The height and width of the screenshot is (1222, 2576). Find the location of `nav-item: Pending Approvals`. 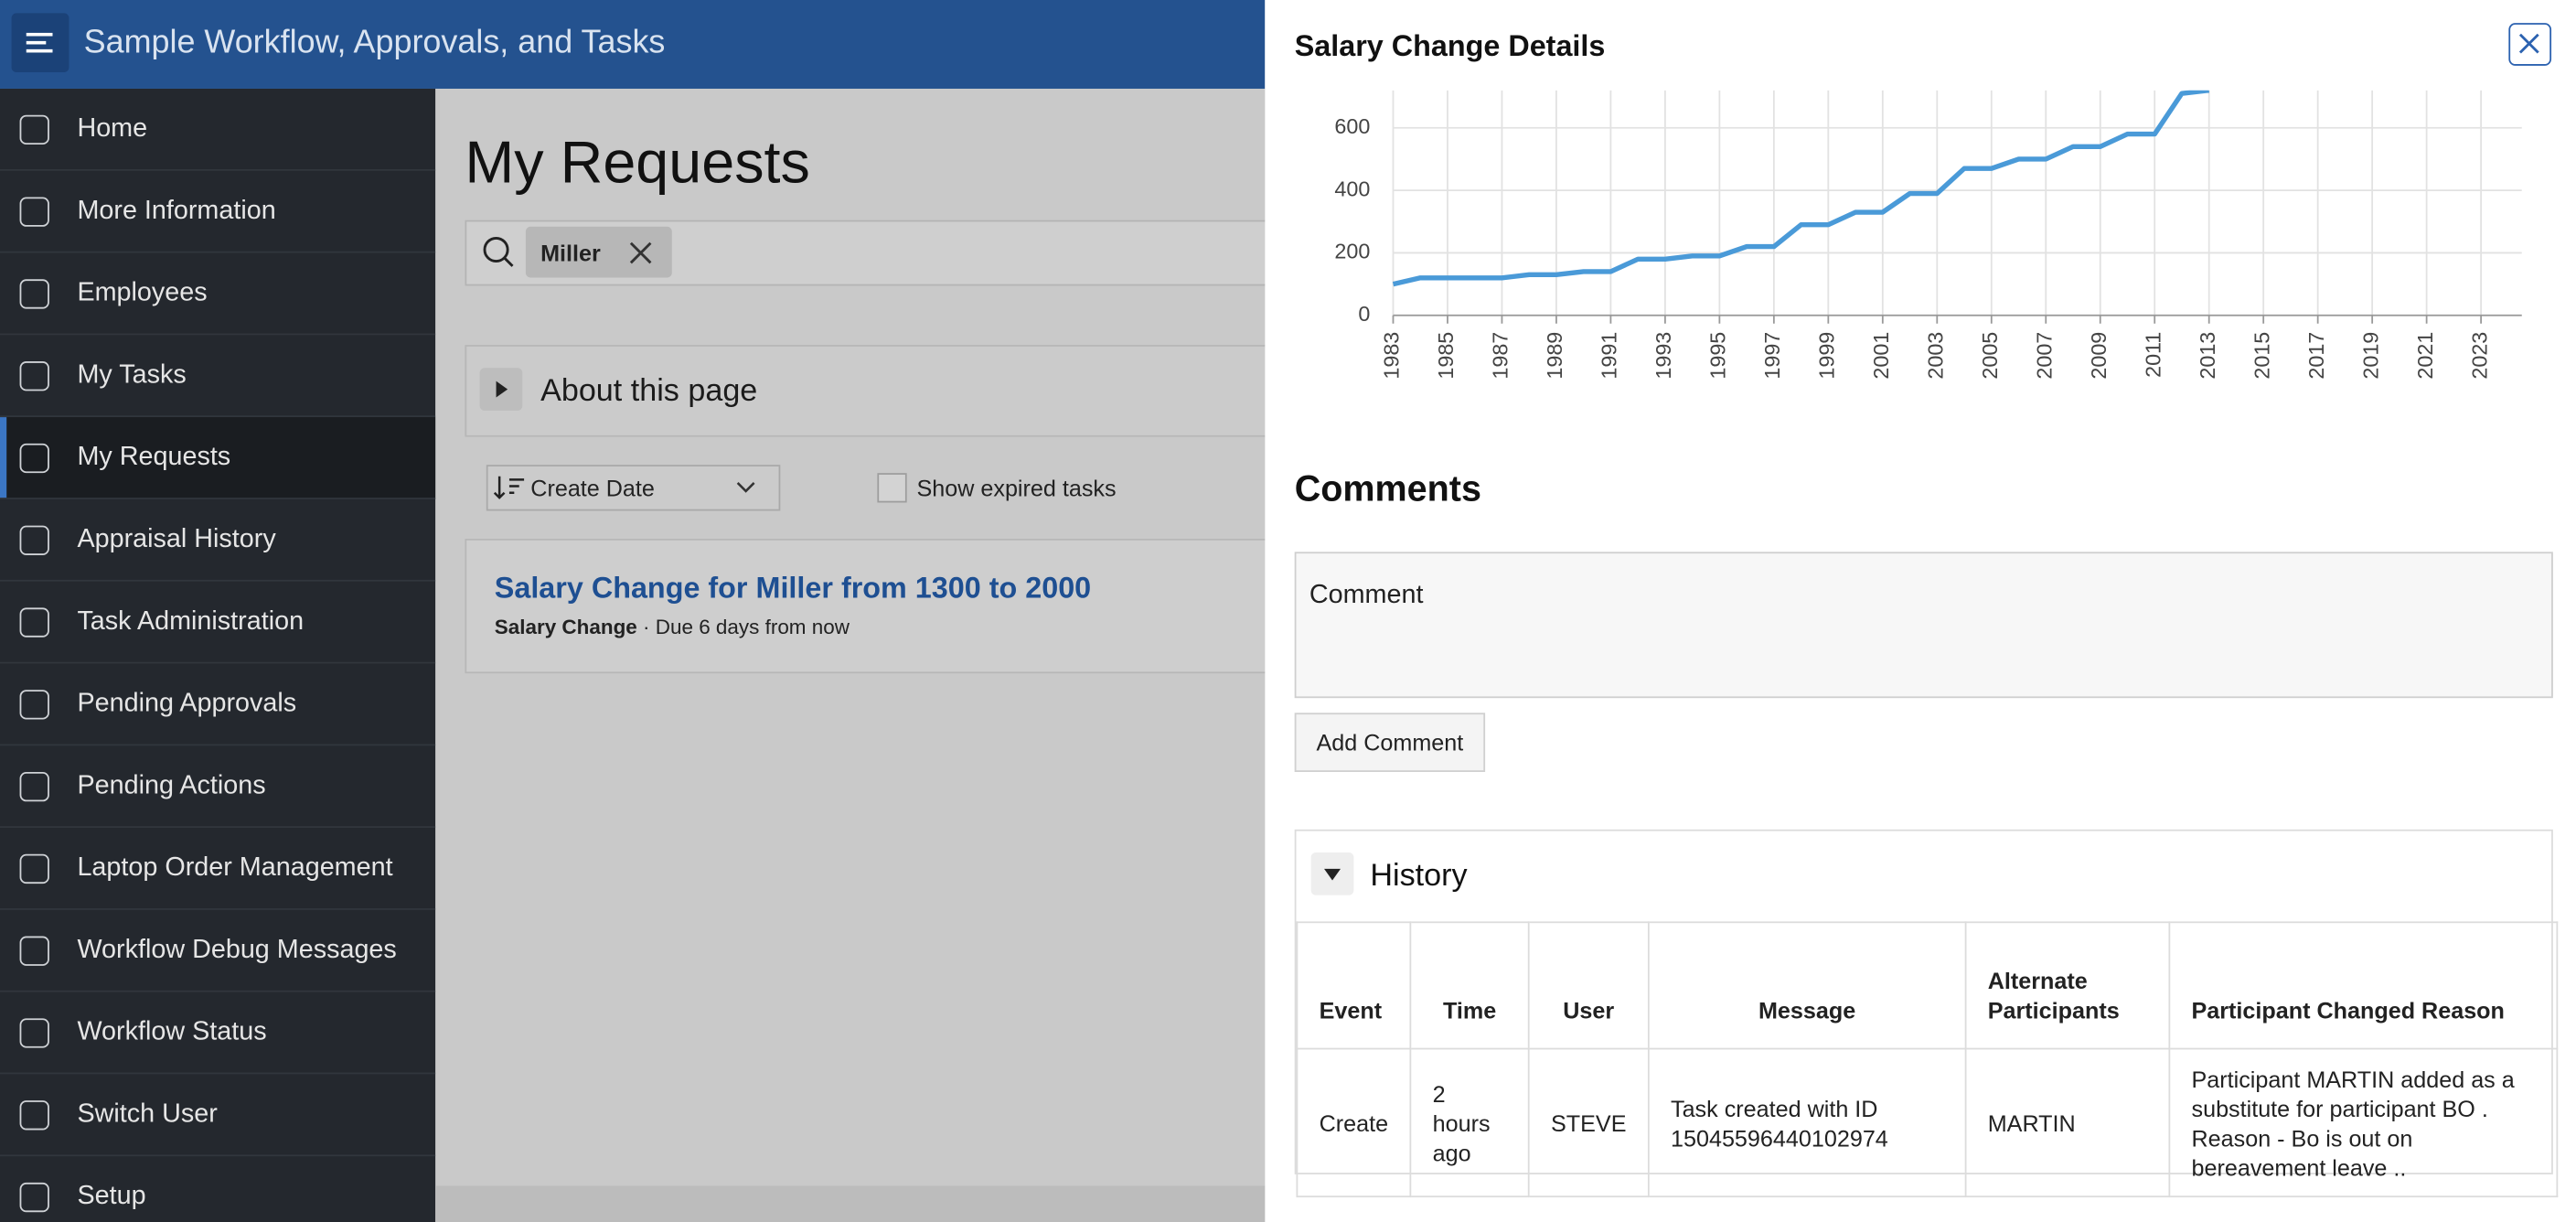

nav-item: Pending Approvals is located at coordinates (218, 704).